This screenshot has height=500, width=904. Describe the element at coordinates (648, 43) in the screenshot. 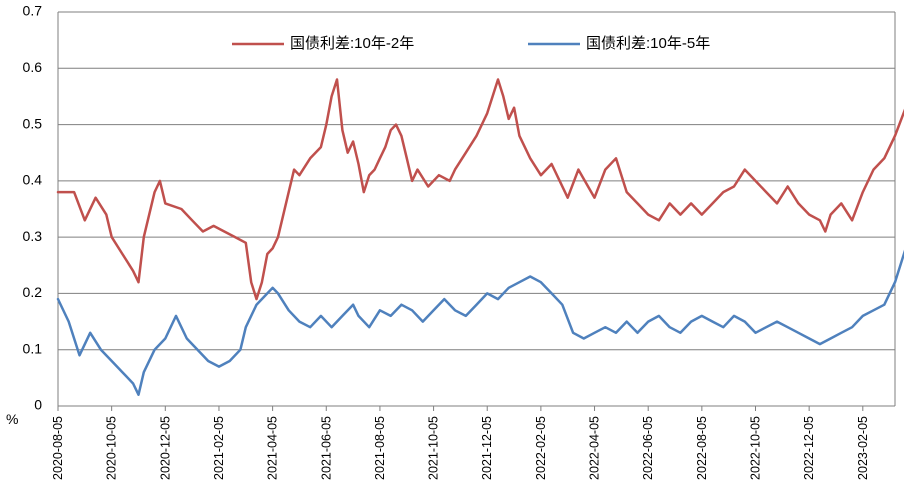

I see `legend-label-series-2: 国债利差:10年-5年` at that location.